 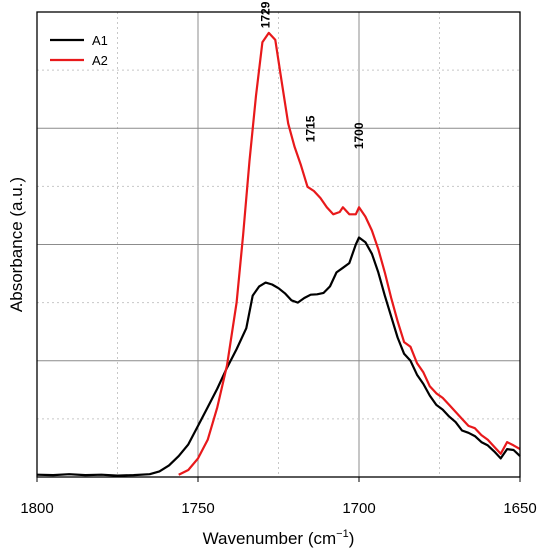 What do you see at coordinates (519, 508) in the screenshot?
I see `x-tick-label: 1650` at bounding box center [519, 508].